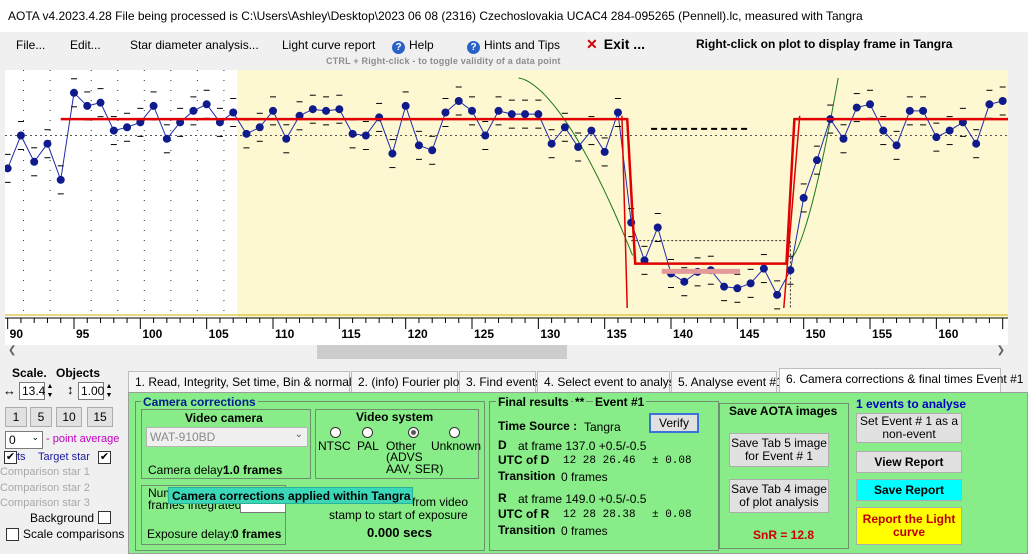 The image size is (1028, 554). Describe the element at coordinates (227, 437) in the screenshot. I see `camera-model-select: WAT-910BD ⌄` at that location.